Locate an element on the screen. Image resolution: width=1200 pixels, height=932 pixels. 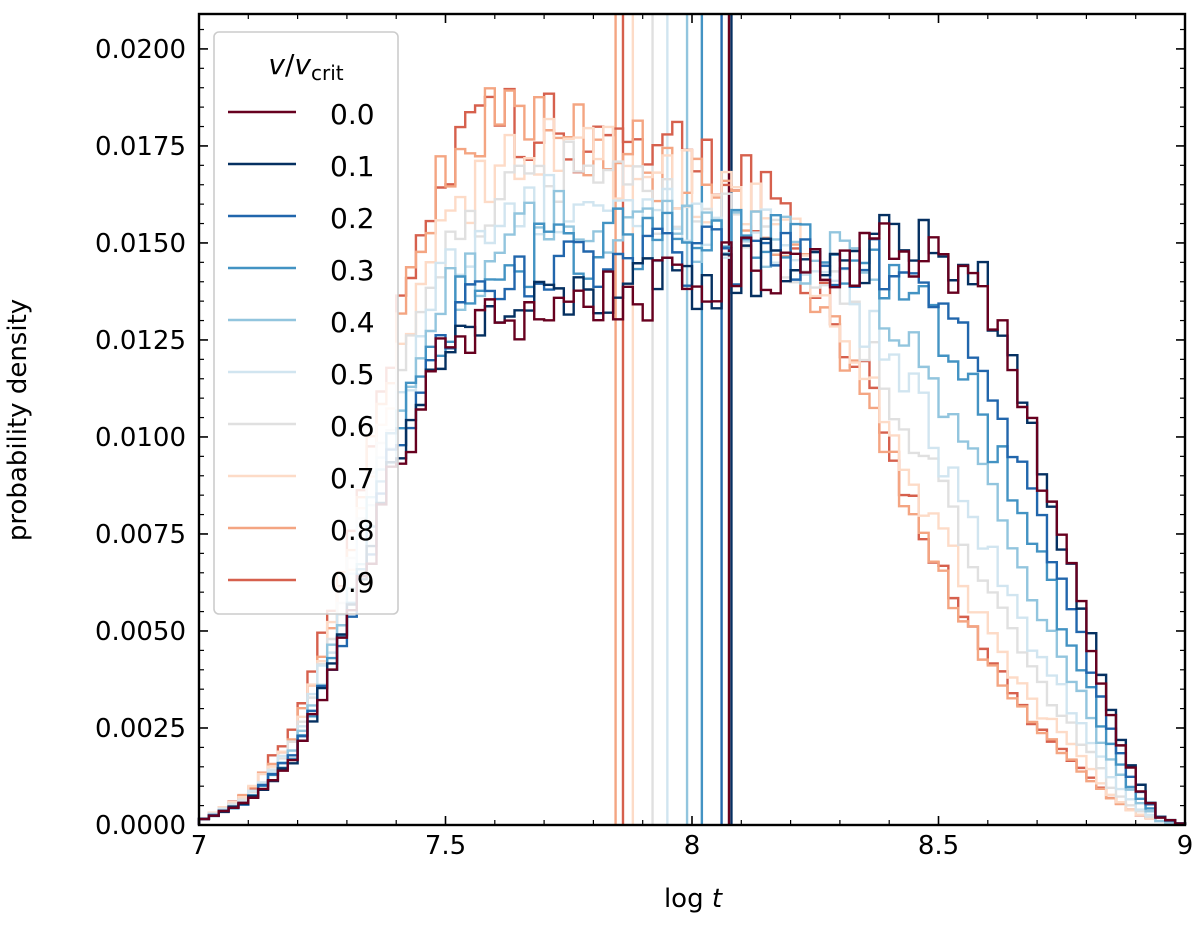
x-tick-label: 8.5 is located at coordinates (938, 846).